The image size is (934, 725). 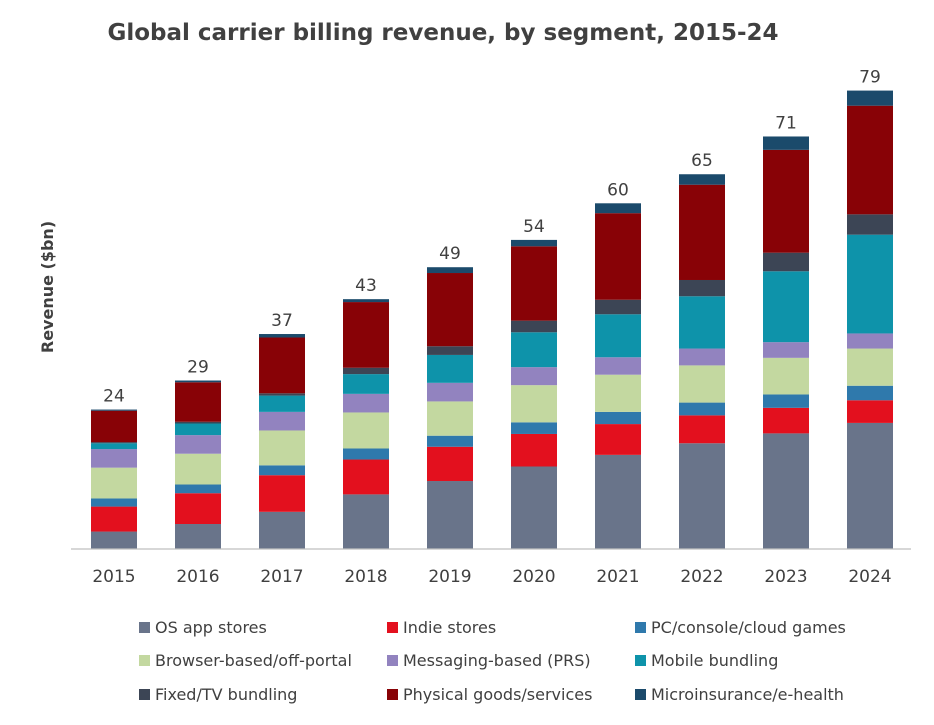 I want to click on x-tick-label: 2023, so click(x=785, y=577).